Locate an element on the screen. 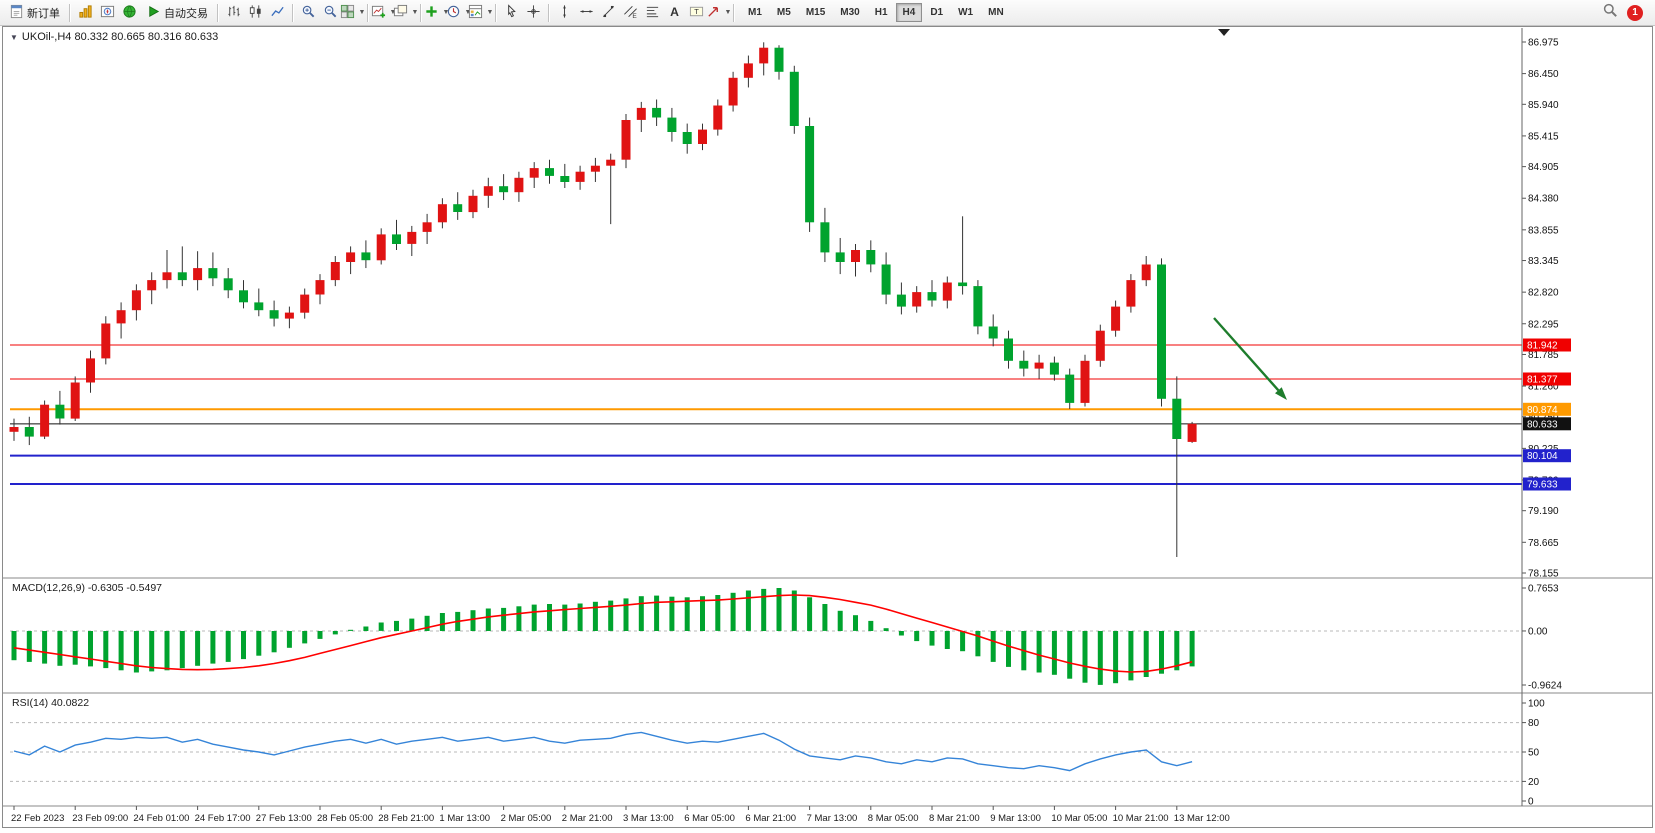 This screenshot has height=833, width=1655. svg-text: 2 Mar 05:00 is located at coordinates (526, 818).